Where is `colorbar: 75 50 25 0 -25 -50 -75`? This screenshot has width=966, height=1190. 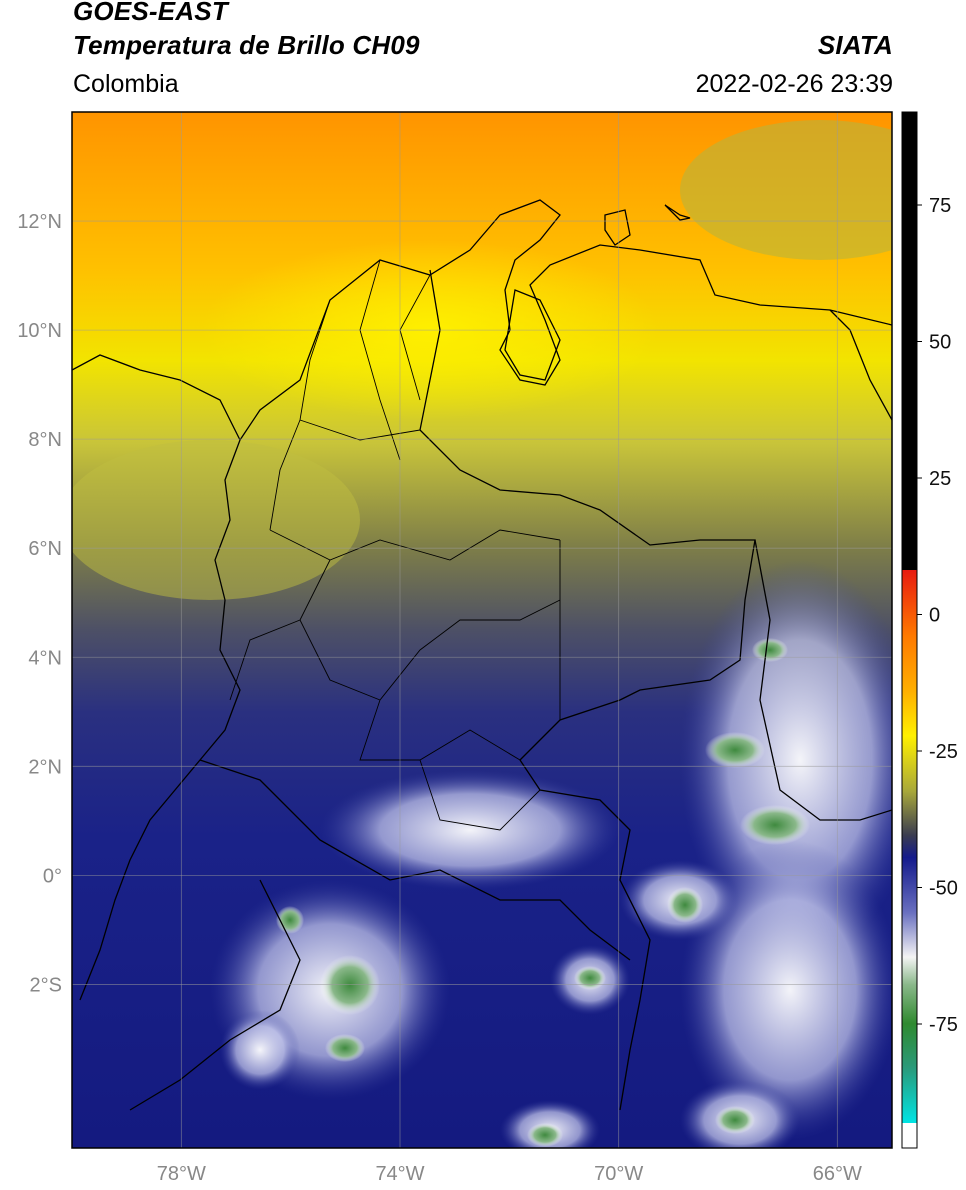 colorbar: 75 50 25 0 -25 -50 -75 is located at coordinates (929, 630).